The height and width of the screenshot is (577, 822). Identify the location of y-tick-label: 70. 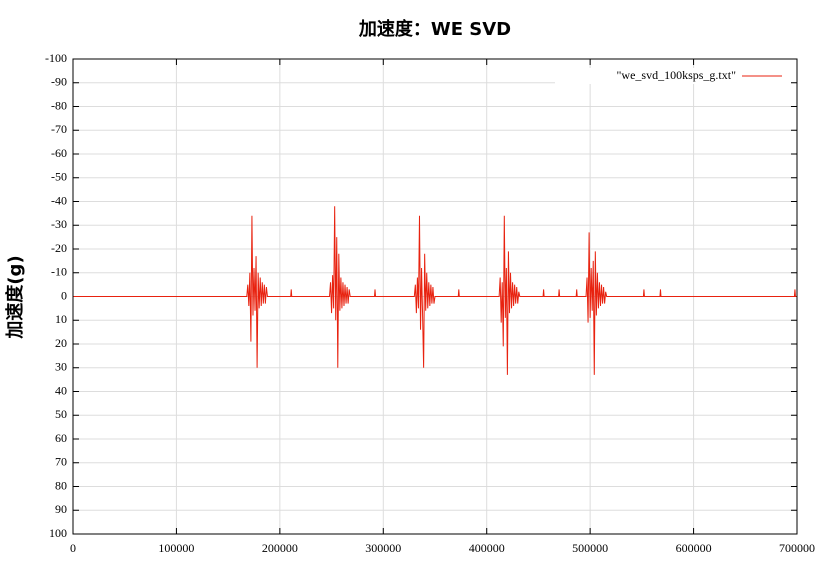
(61, 462).